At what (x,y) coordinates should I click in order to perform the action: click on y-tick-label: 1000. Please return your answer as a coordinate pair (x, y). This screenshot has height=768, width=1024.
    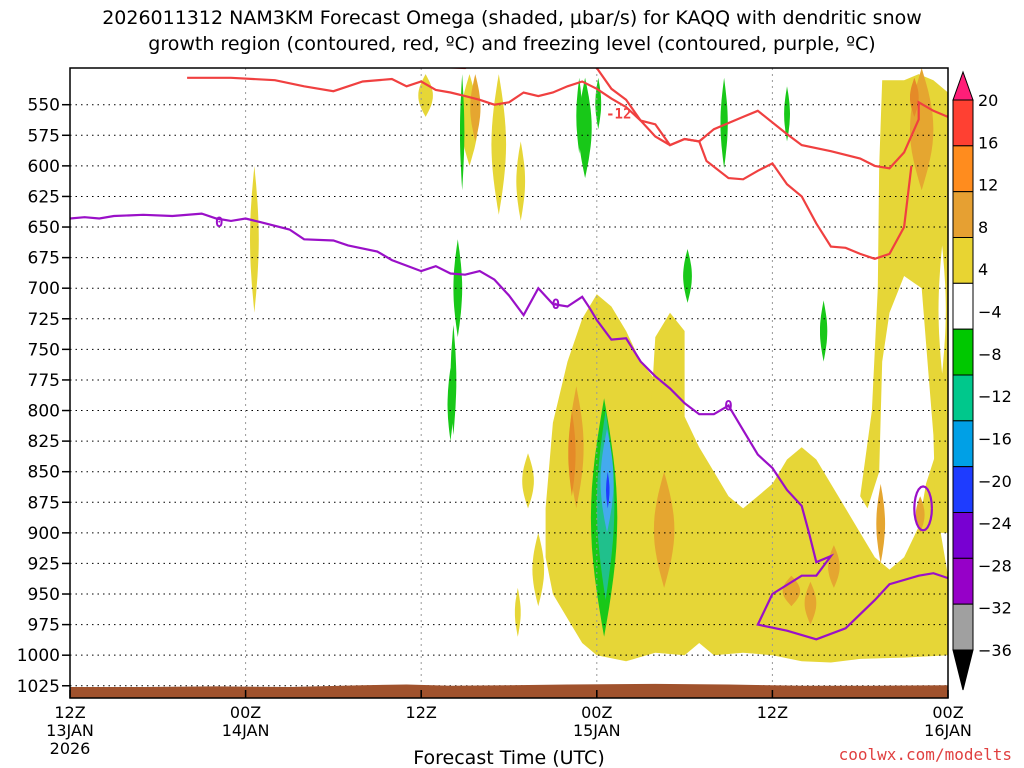
    Looking at the image, I should click on (38, 656).